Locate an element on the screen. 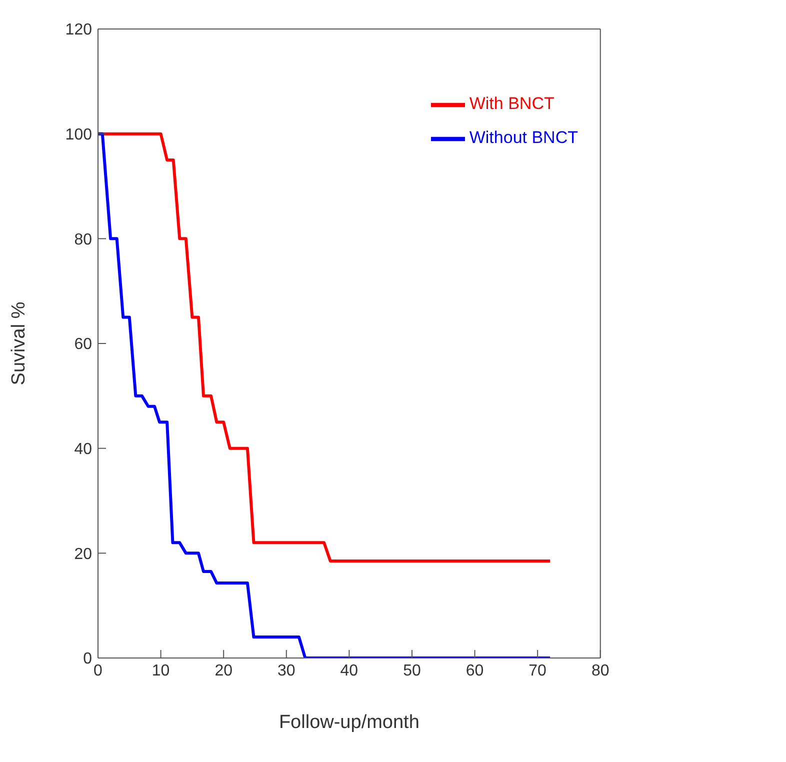  y-axis-title: Suvival % is located at coordinates (19, 344).